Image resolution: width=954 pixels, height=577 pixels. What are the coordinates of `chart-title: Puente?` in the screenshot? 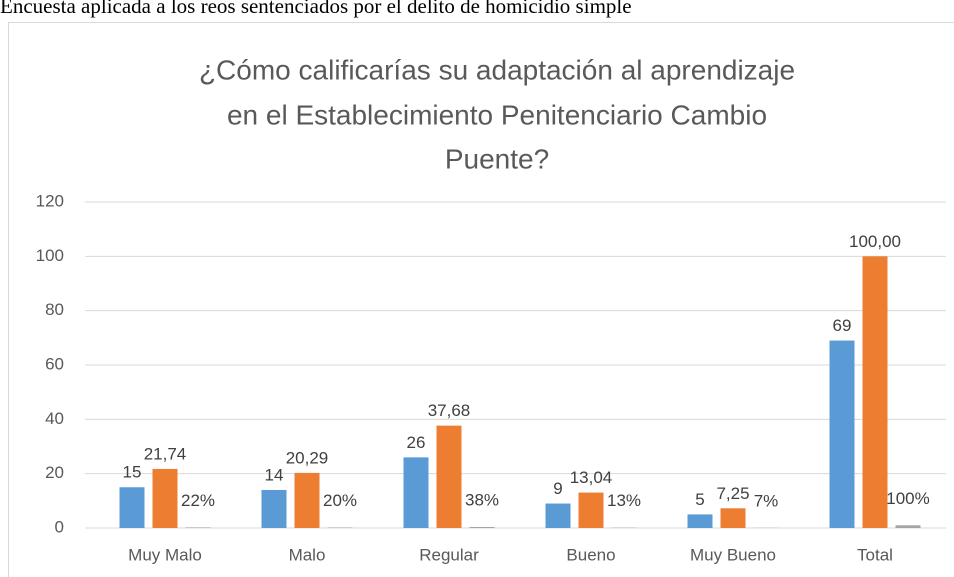 It's located at (497, 158).